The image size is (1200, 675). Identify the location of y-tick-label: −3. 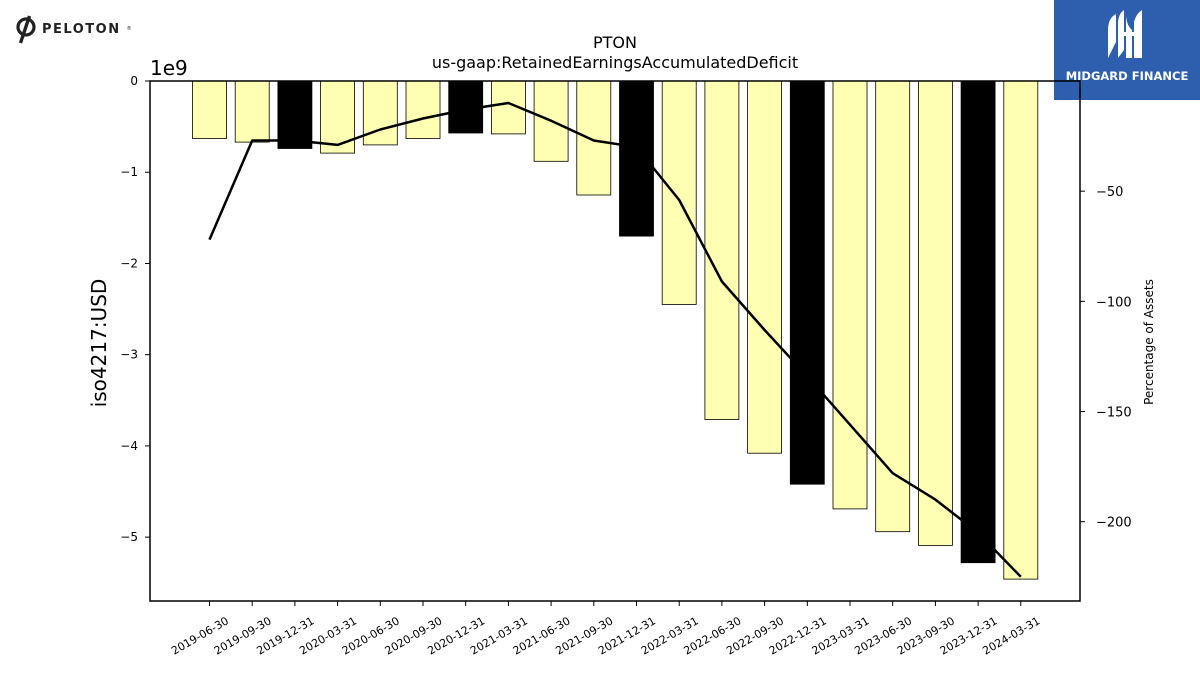
(129, 355).